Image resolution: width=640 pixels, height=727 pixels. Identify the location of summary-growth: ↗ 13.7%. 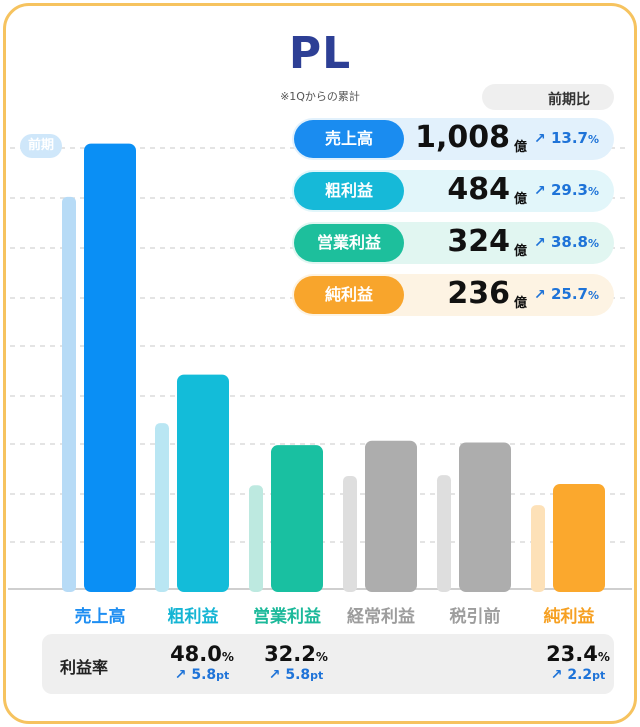
(567, 138).